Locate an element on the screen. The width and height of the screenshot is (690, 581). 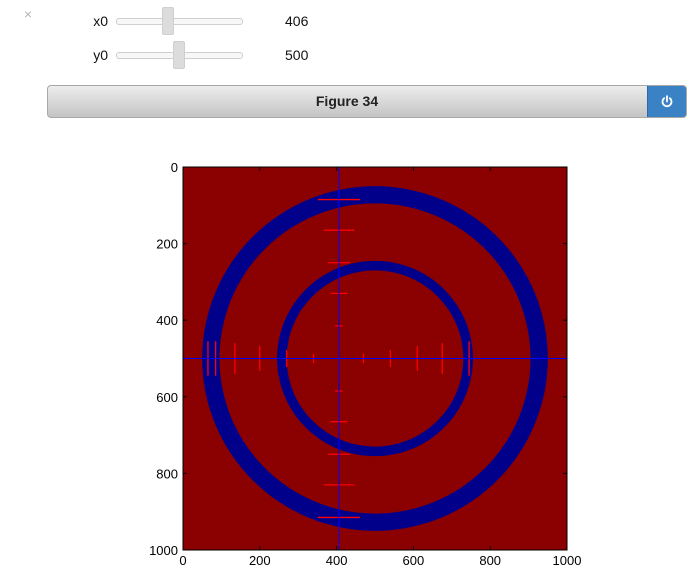
figure-title: Figure 34 is located at coordinates (347, 101).